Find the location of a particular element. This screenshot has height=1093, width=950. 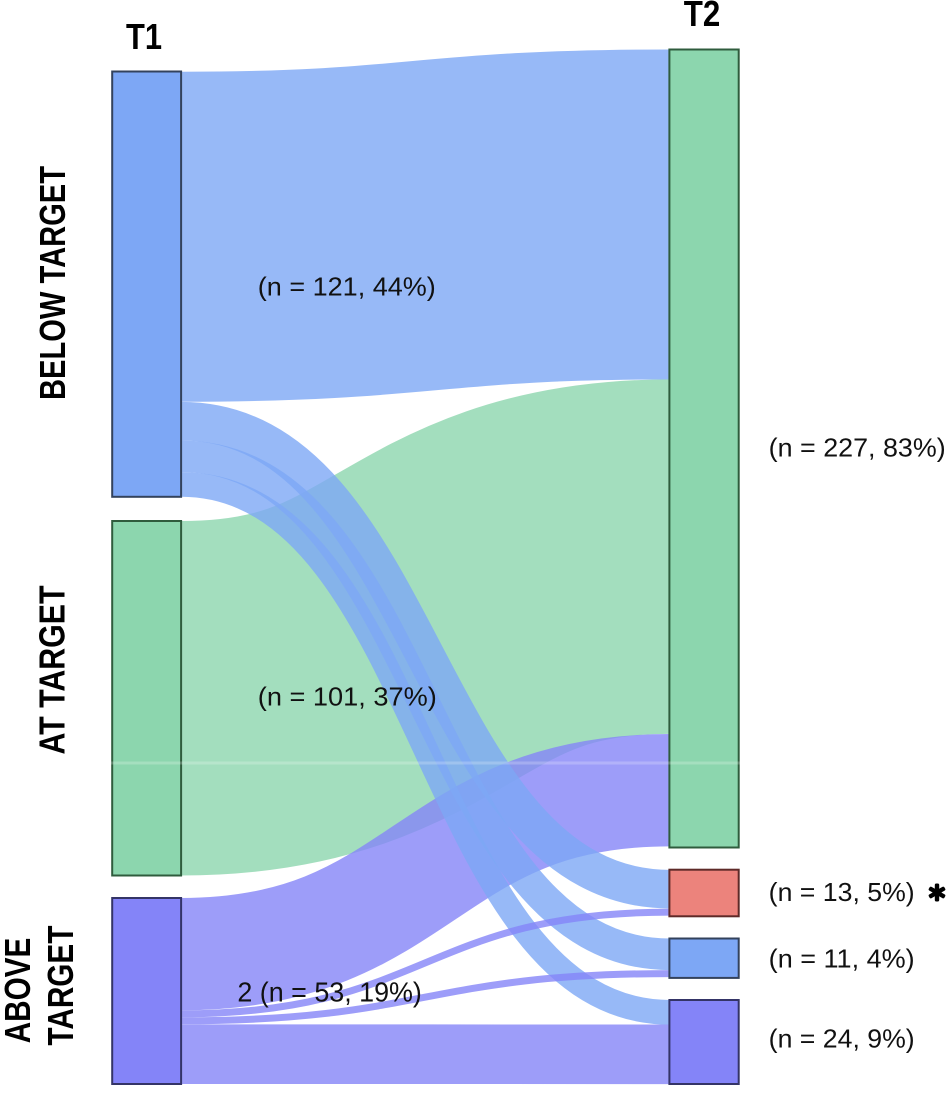

svg-text: TARGET is located at coordinates (60, 986).